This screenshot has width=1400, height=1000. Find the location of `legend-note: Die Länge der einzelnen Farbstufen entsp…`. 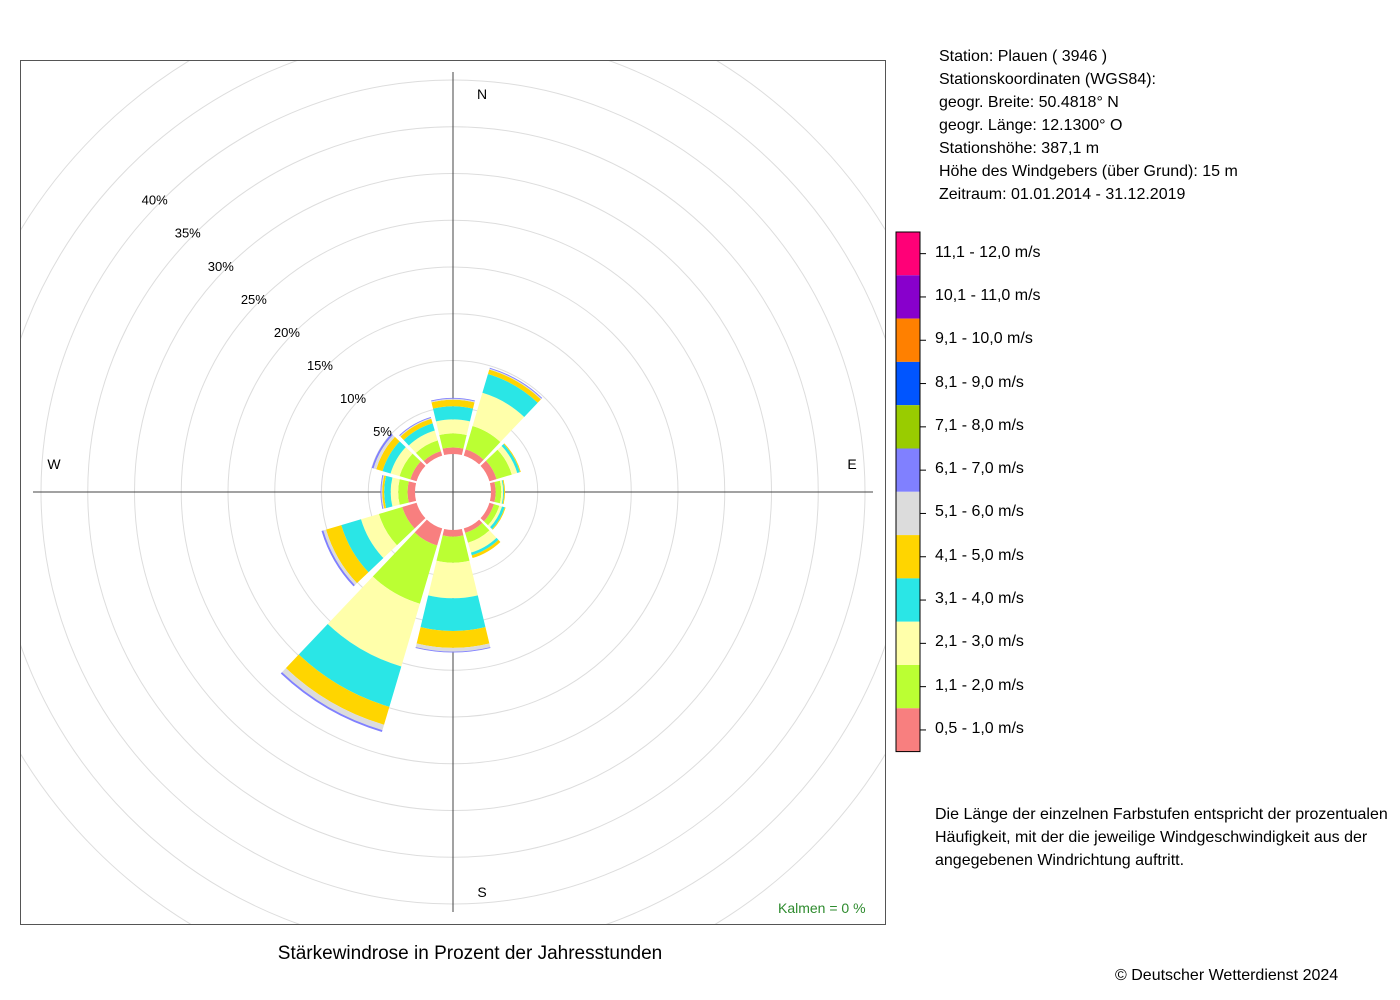

legend-note: Die Länge der einzelnen Farbstufen entsp… is located at coordinates (1161, 837).